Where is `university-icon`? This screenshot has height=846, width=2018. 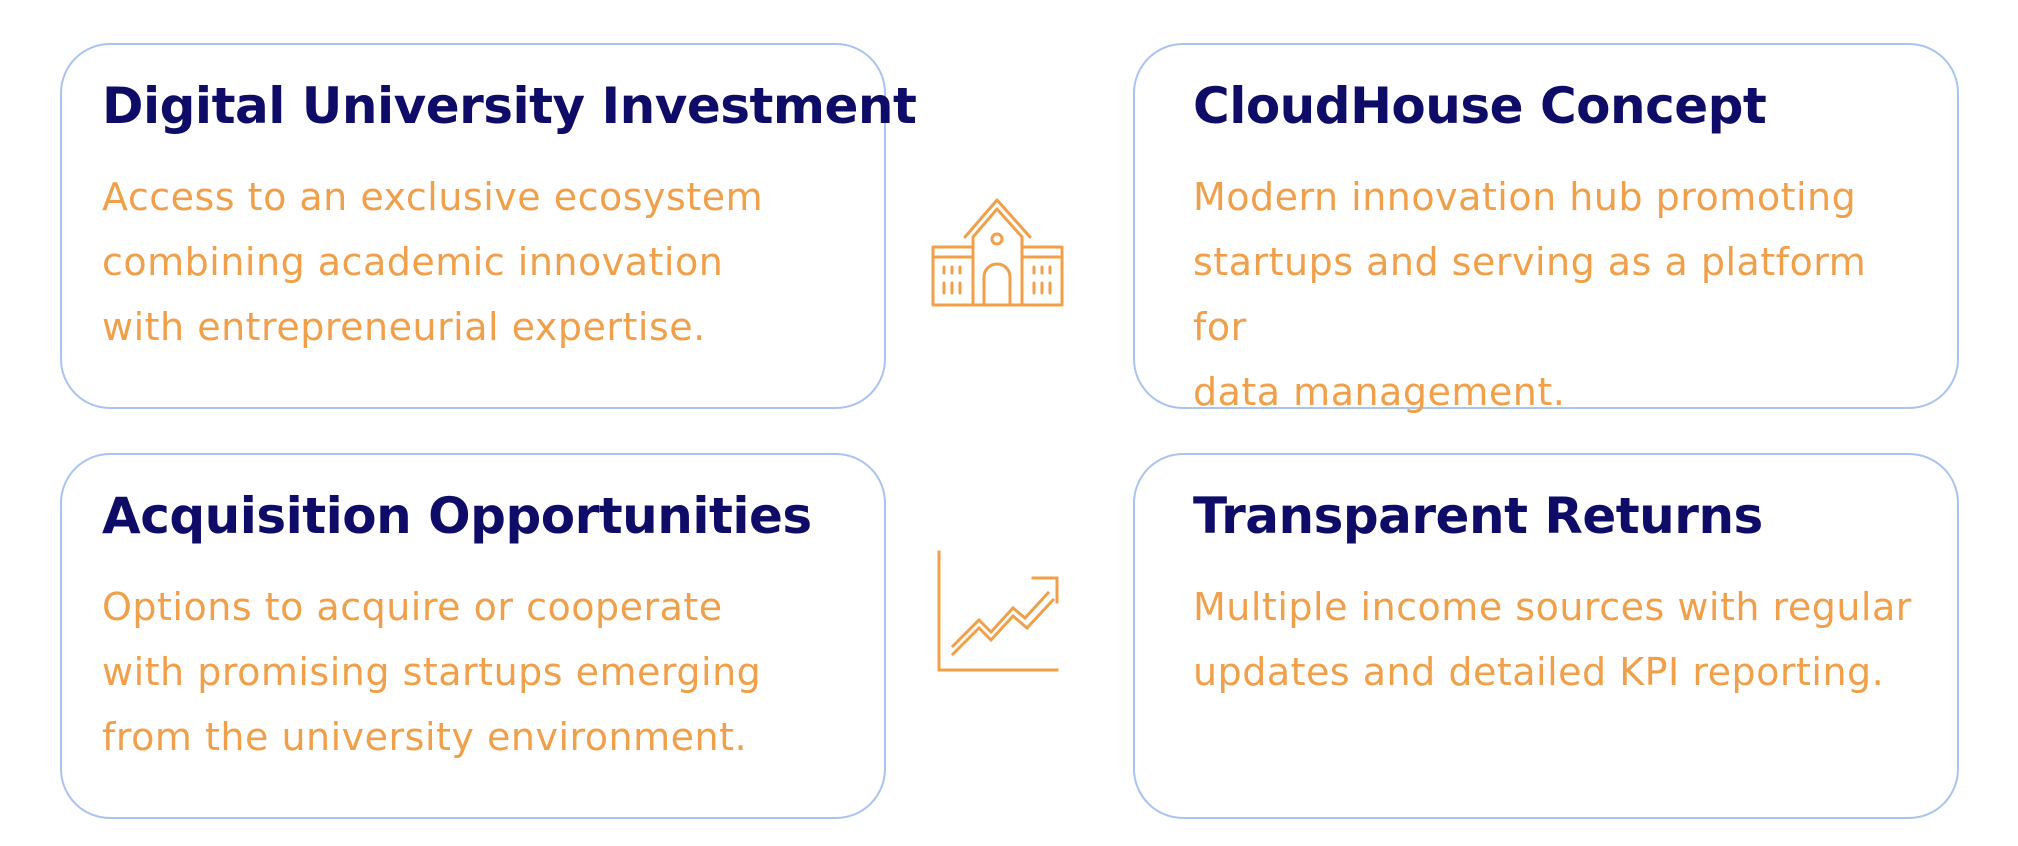
university-icon is located at coordinates (997, 252).